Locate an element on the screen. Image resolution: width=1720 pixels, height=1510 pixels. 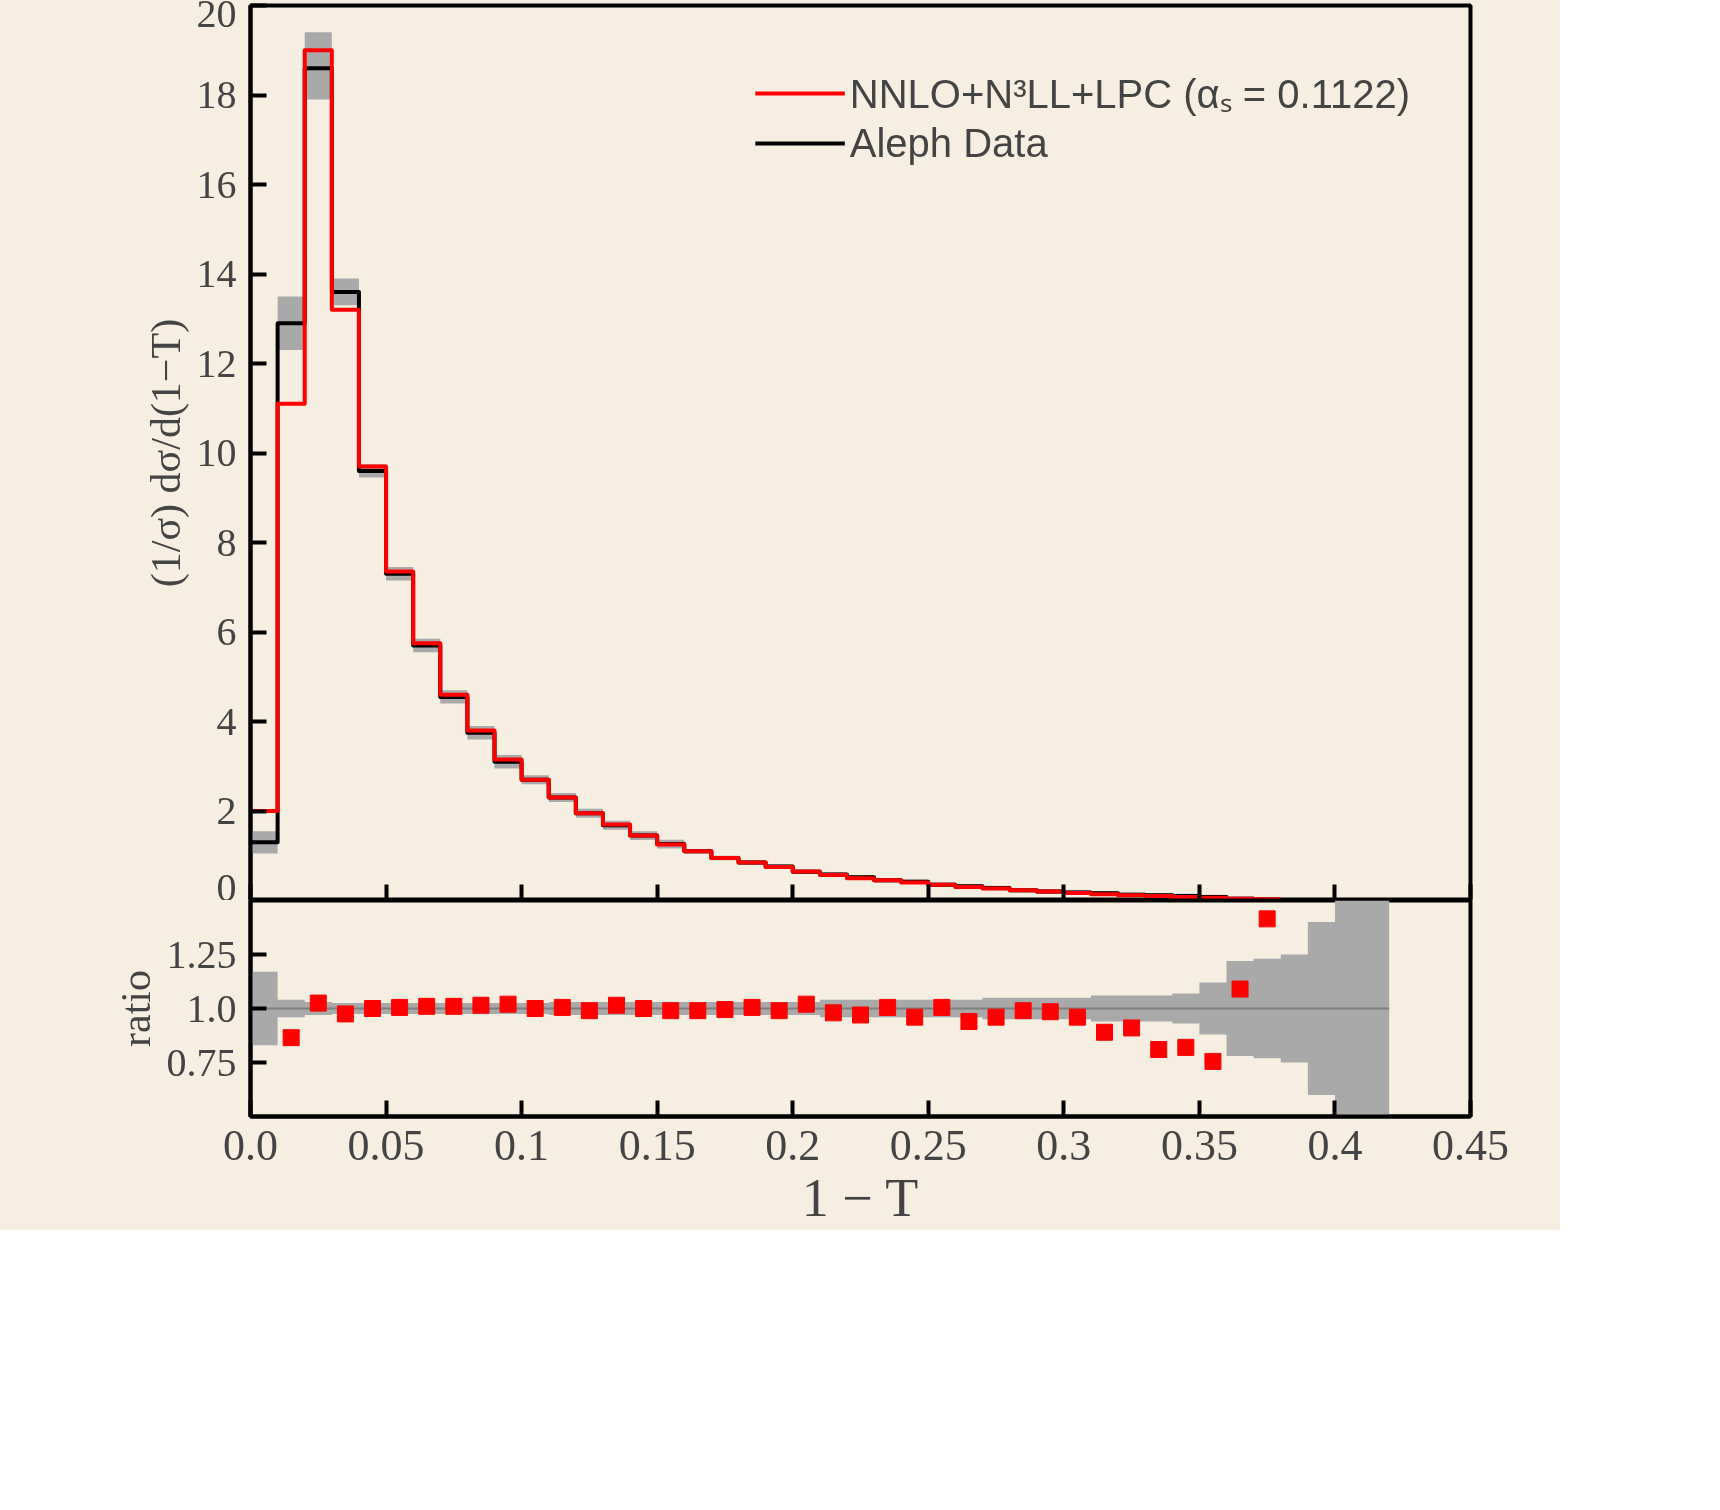
x-tick-label: 0.45 is located at coordinates (1470, 1145).